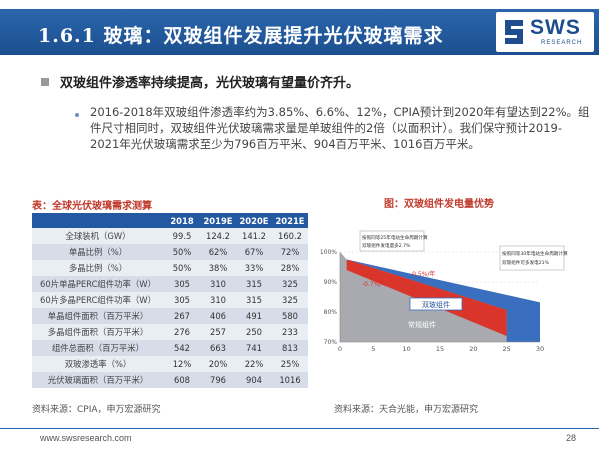 The image size is (599, 449). Describe the element at coordinates (86, 438) in the screenshot. I see `footer-url: www.swsresearch.com` at that location.